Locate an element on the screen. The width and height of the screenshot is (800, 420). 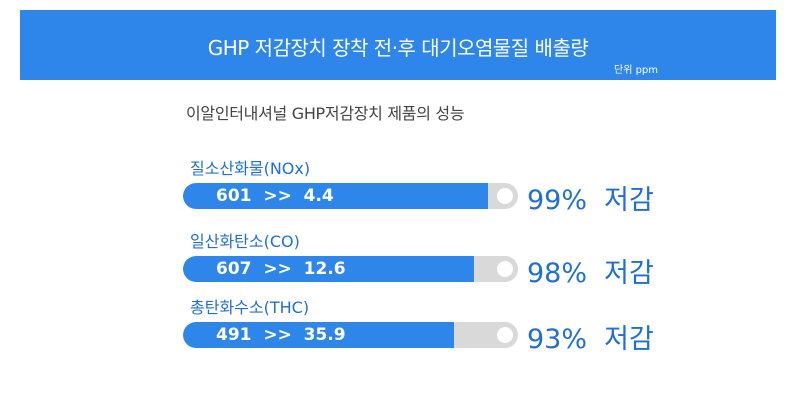
chart-subtitle: 이알인터내셔널 GHP저감장치 제품의 성능 is located at coordinates (325, 113).